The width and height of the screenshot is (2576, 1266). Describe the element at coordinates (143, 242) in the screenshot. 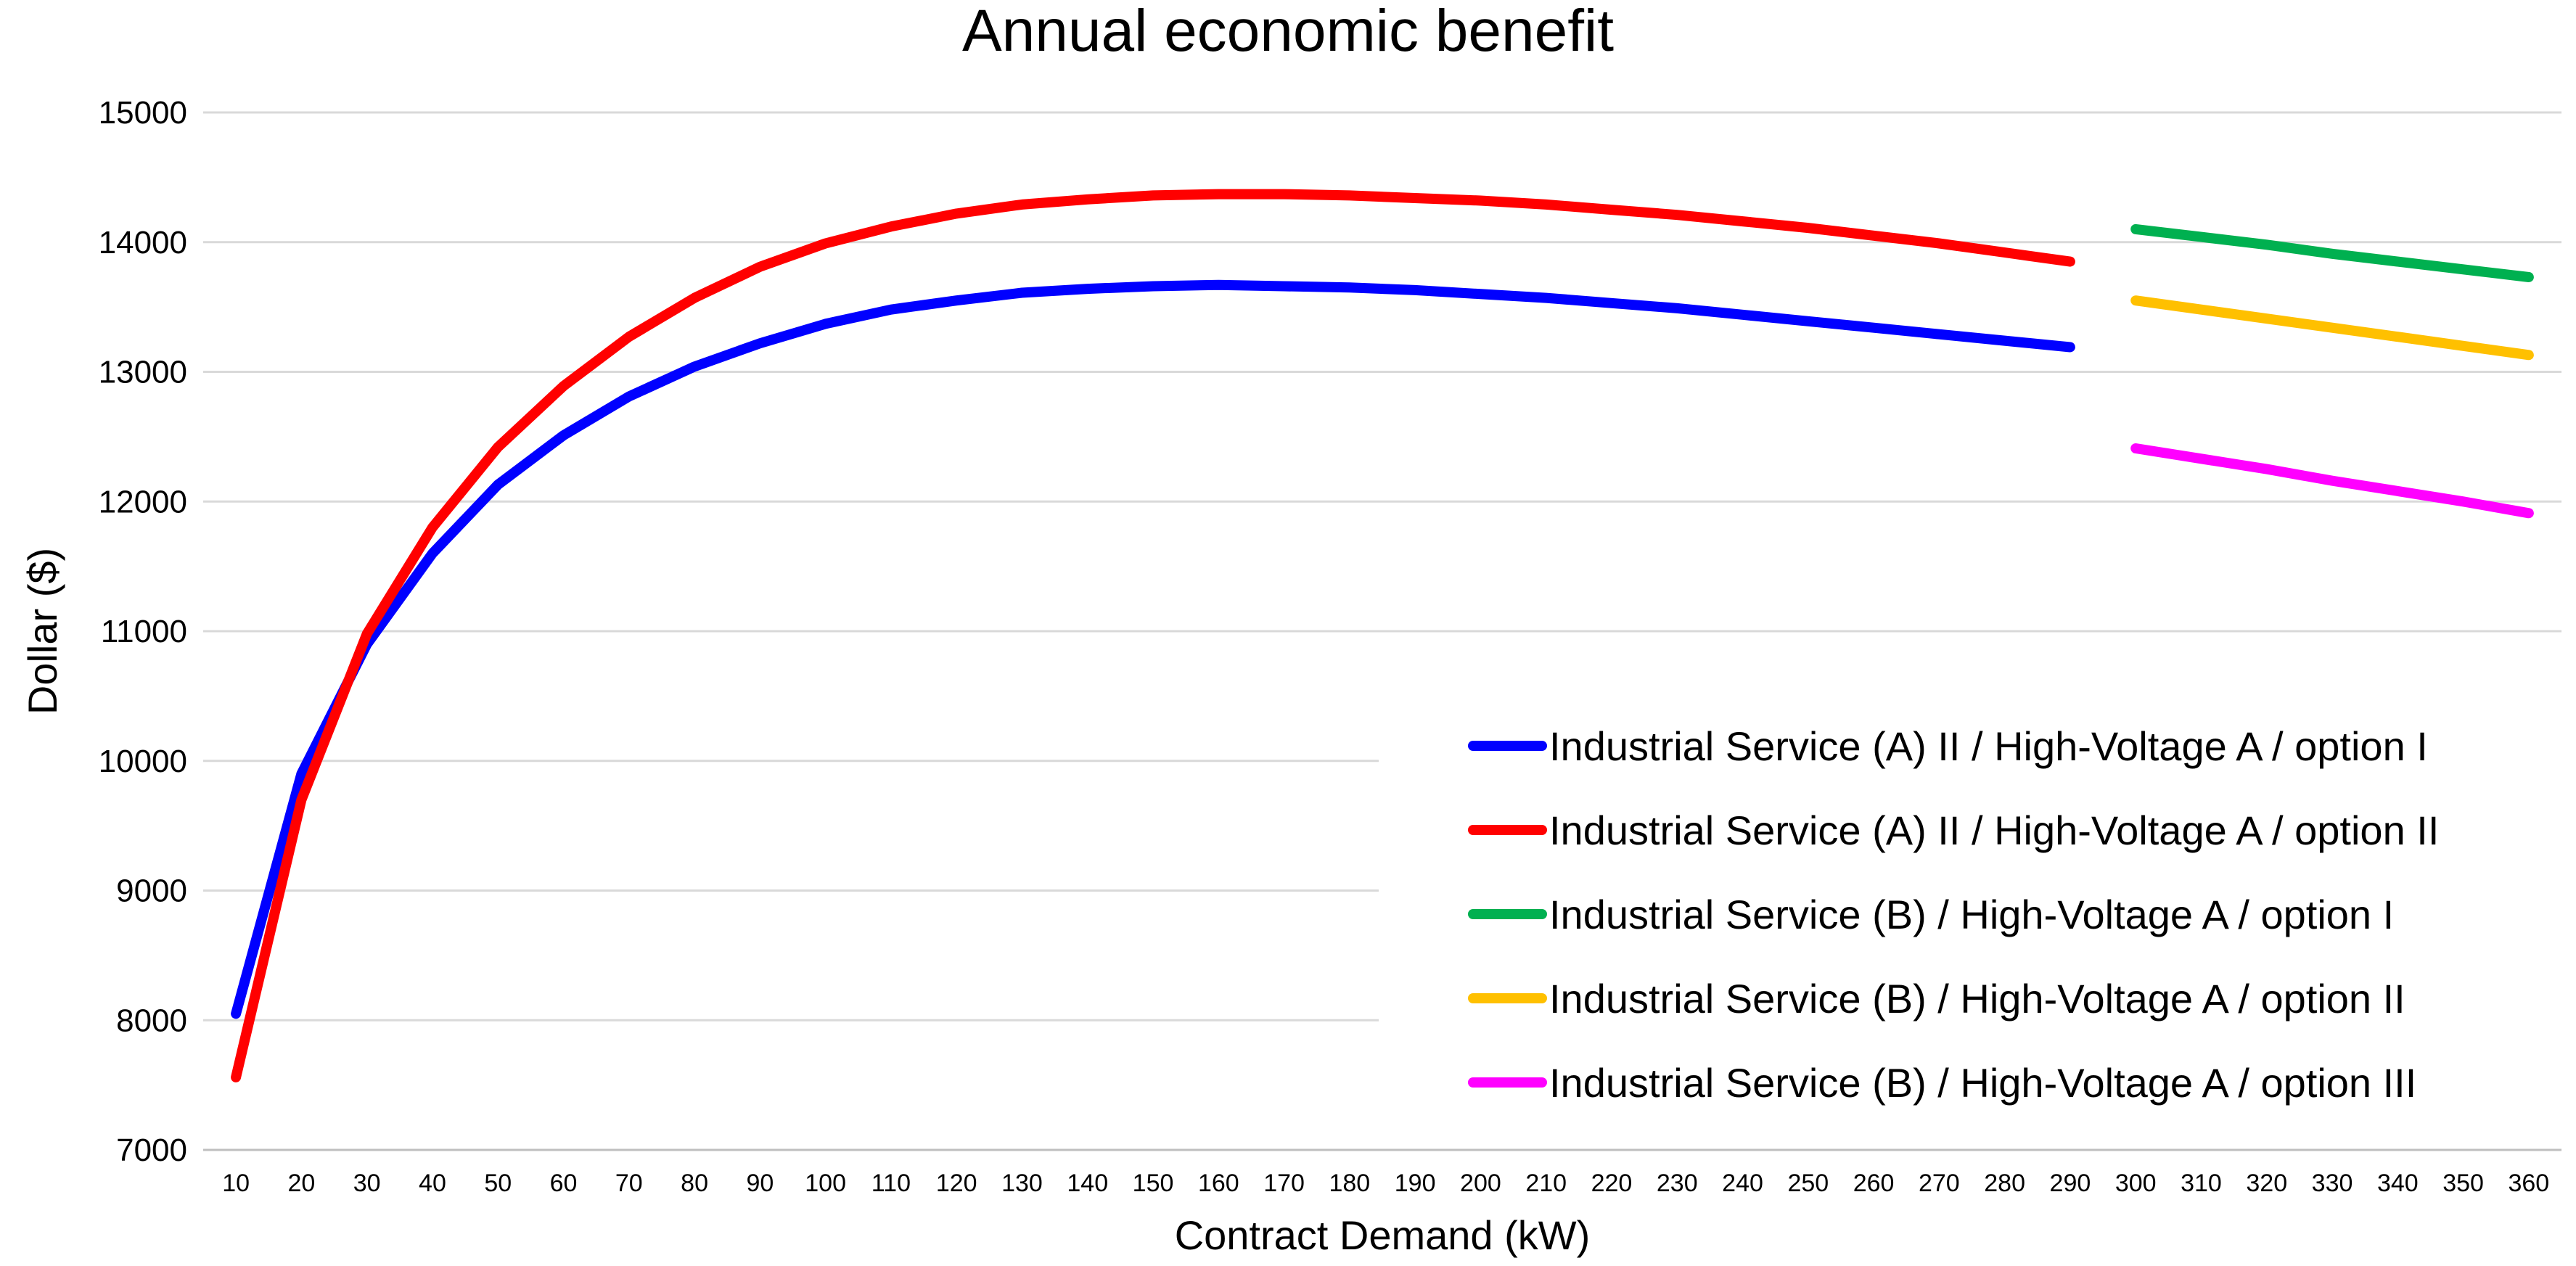

I see `y-tick-label: 14000` at that location.